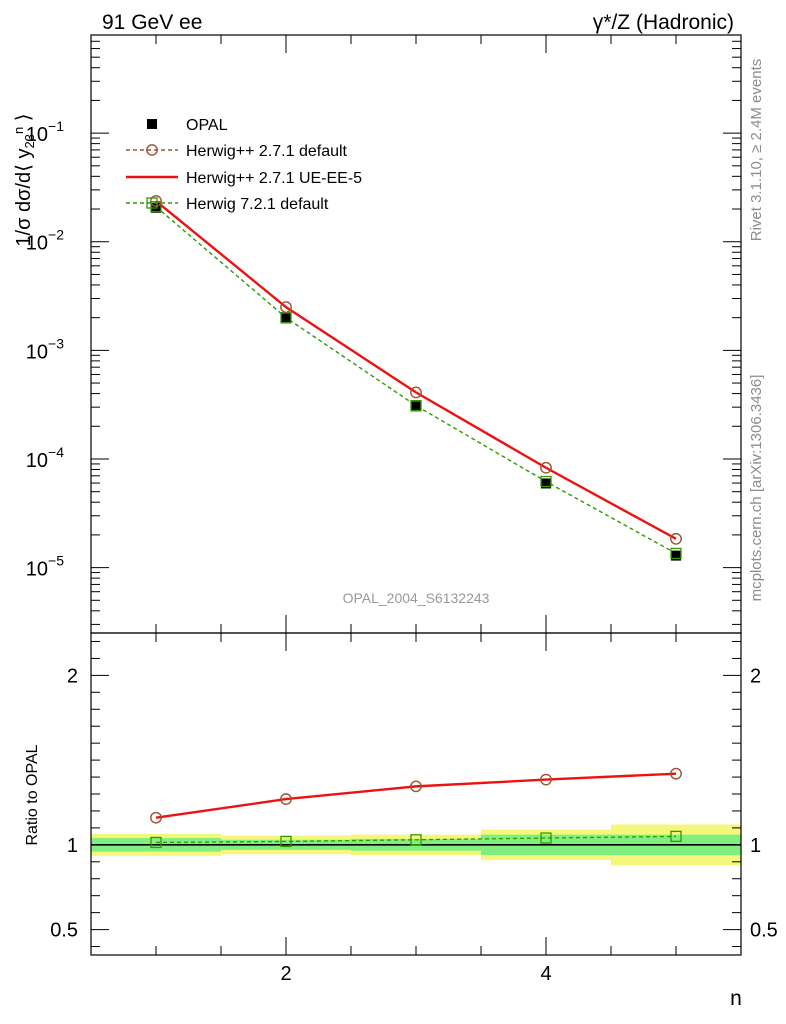  Describe the element at coordinates (285, 974) in the screenshot. I see `ratio-xtick-label: 2` at that location.